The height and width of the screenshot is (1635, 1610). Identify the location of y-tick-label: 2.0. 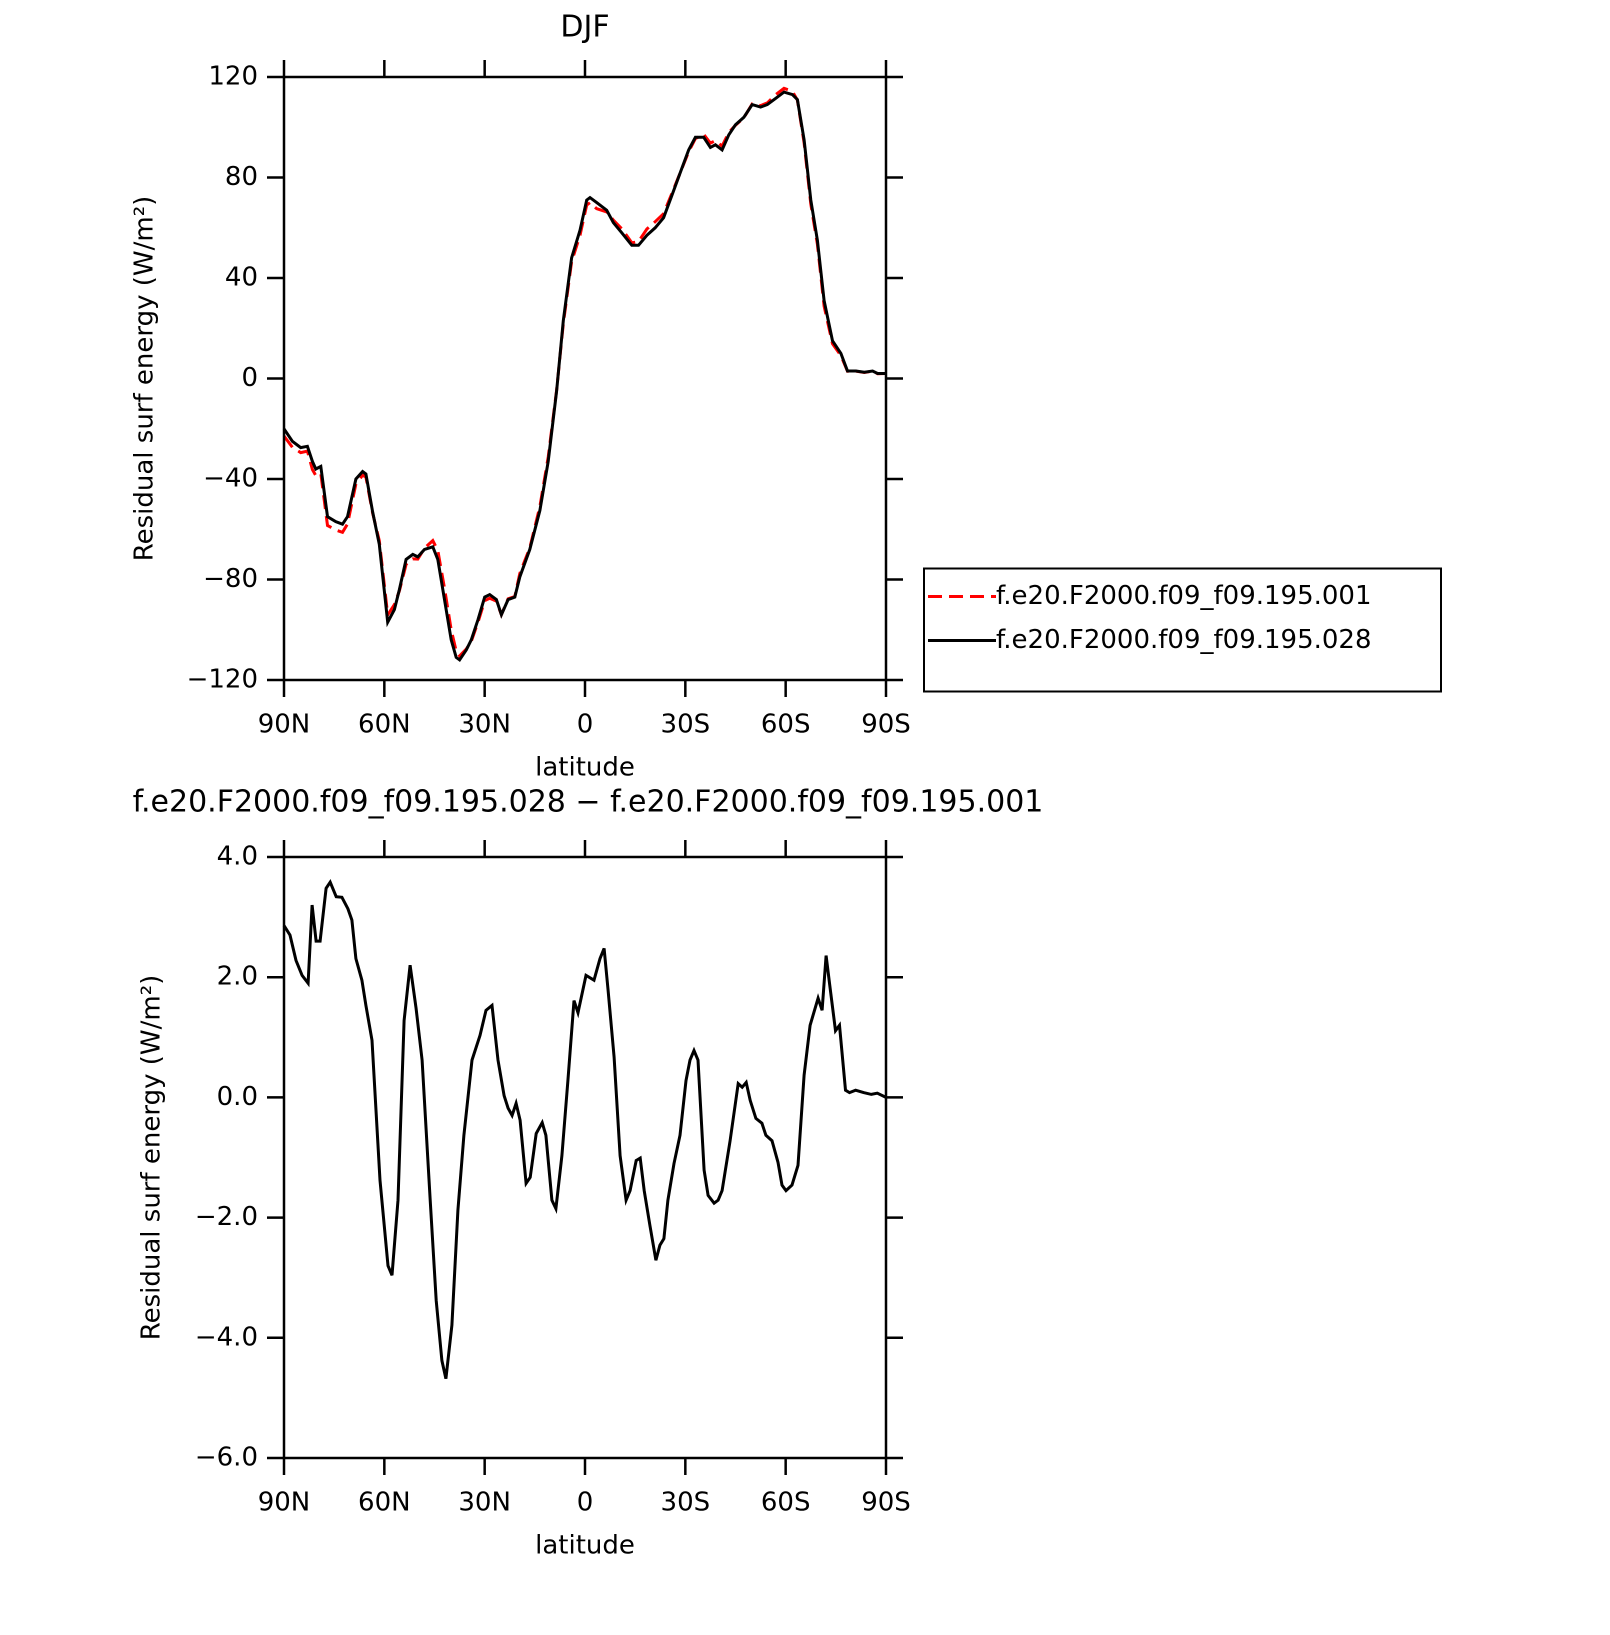
(237, 977).